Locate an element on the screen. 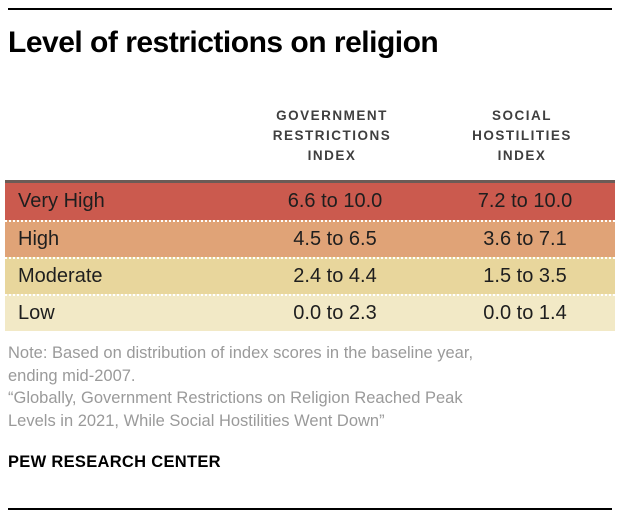 Image resolution: width=620 pixels, height=520 pixels. gri-value: 2.4 to 4.4 is located at coordinates (335, 276).